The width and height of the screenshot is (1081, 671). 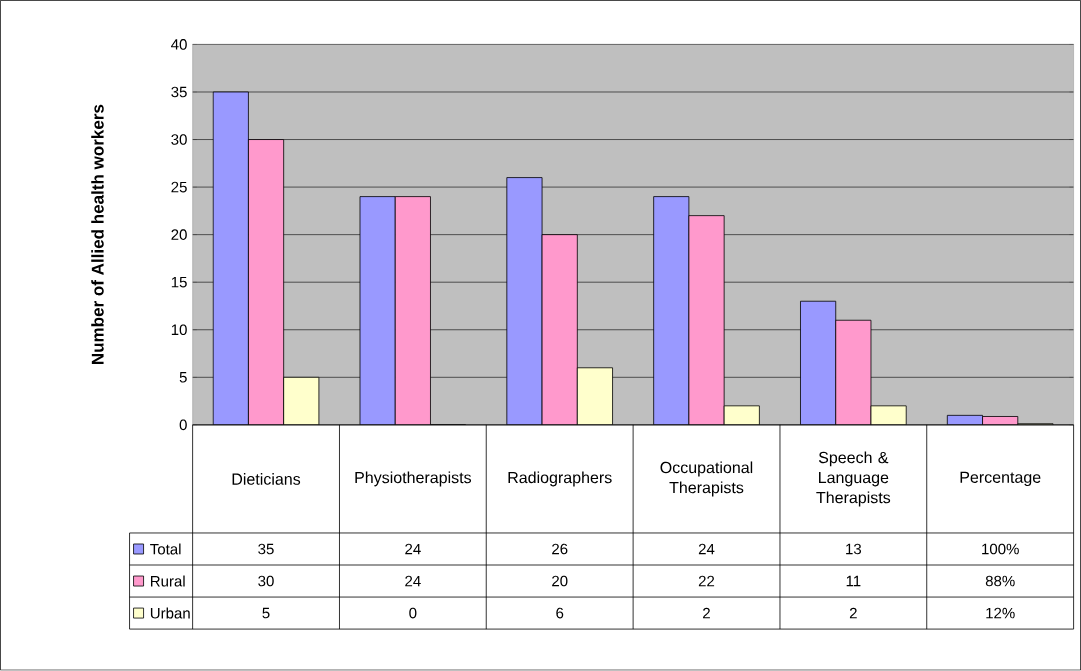 What do you see at coordinates (413, 479) in the screenshot?
I see `x-tick-label: Physiotherapists` at bounding box center [413, 479].